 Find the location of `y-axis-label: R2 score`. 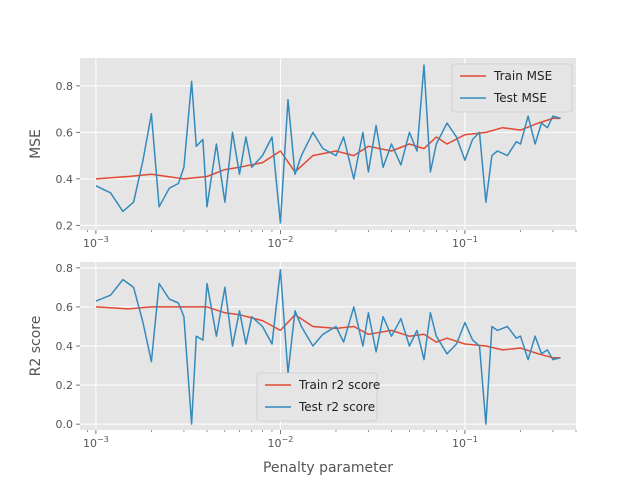

y-axis-label: R2 score is located at coordinates (36, 346).